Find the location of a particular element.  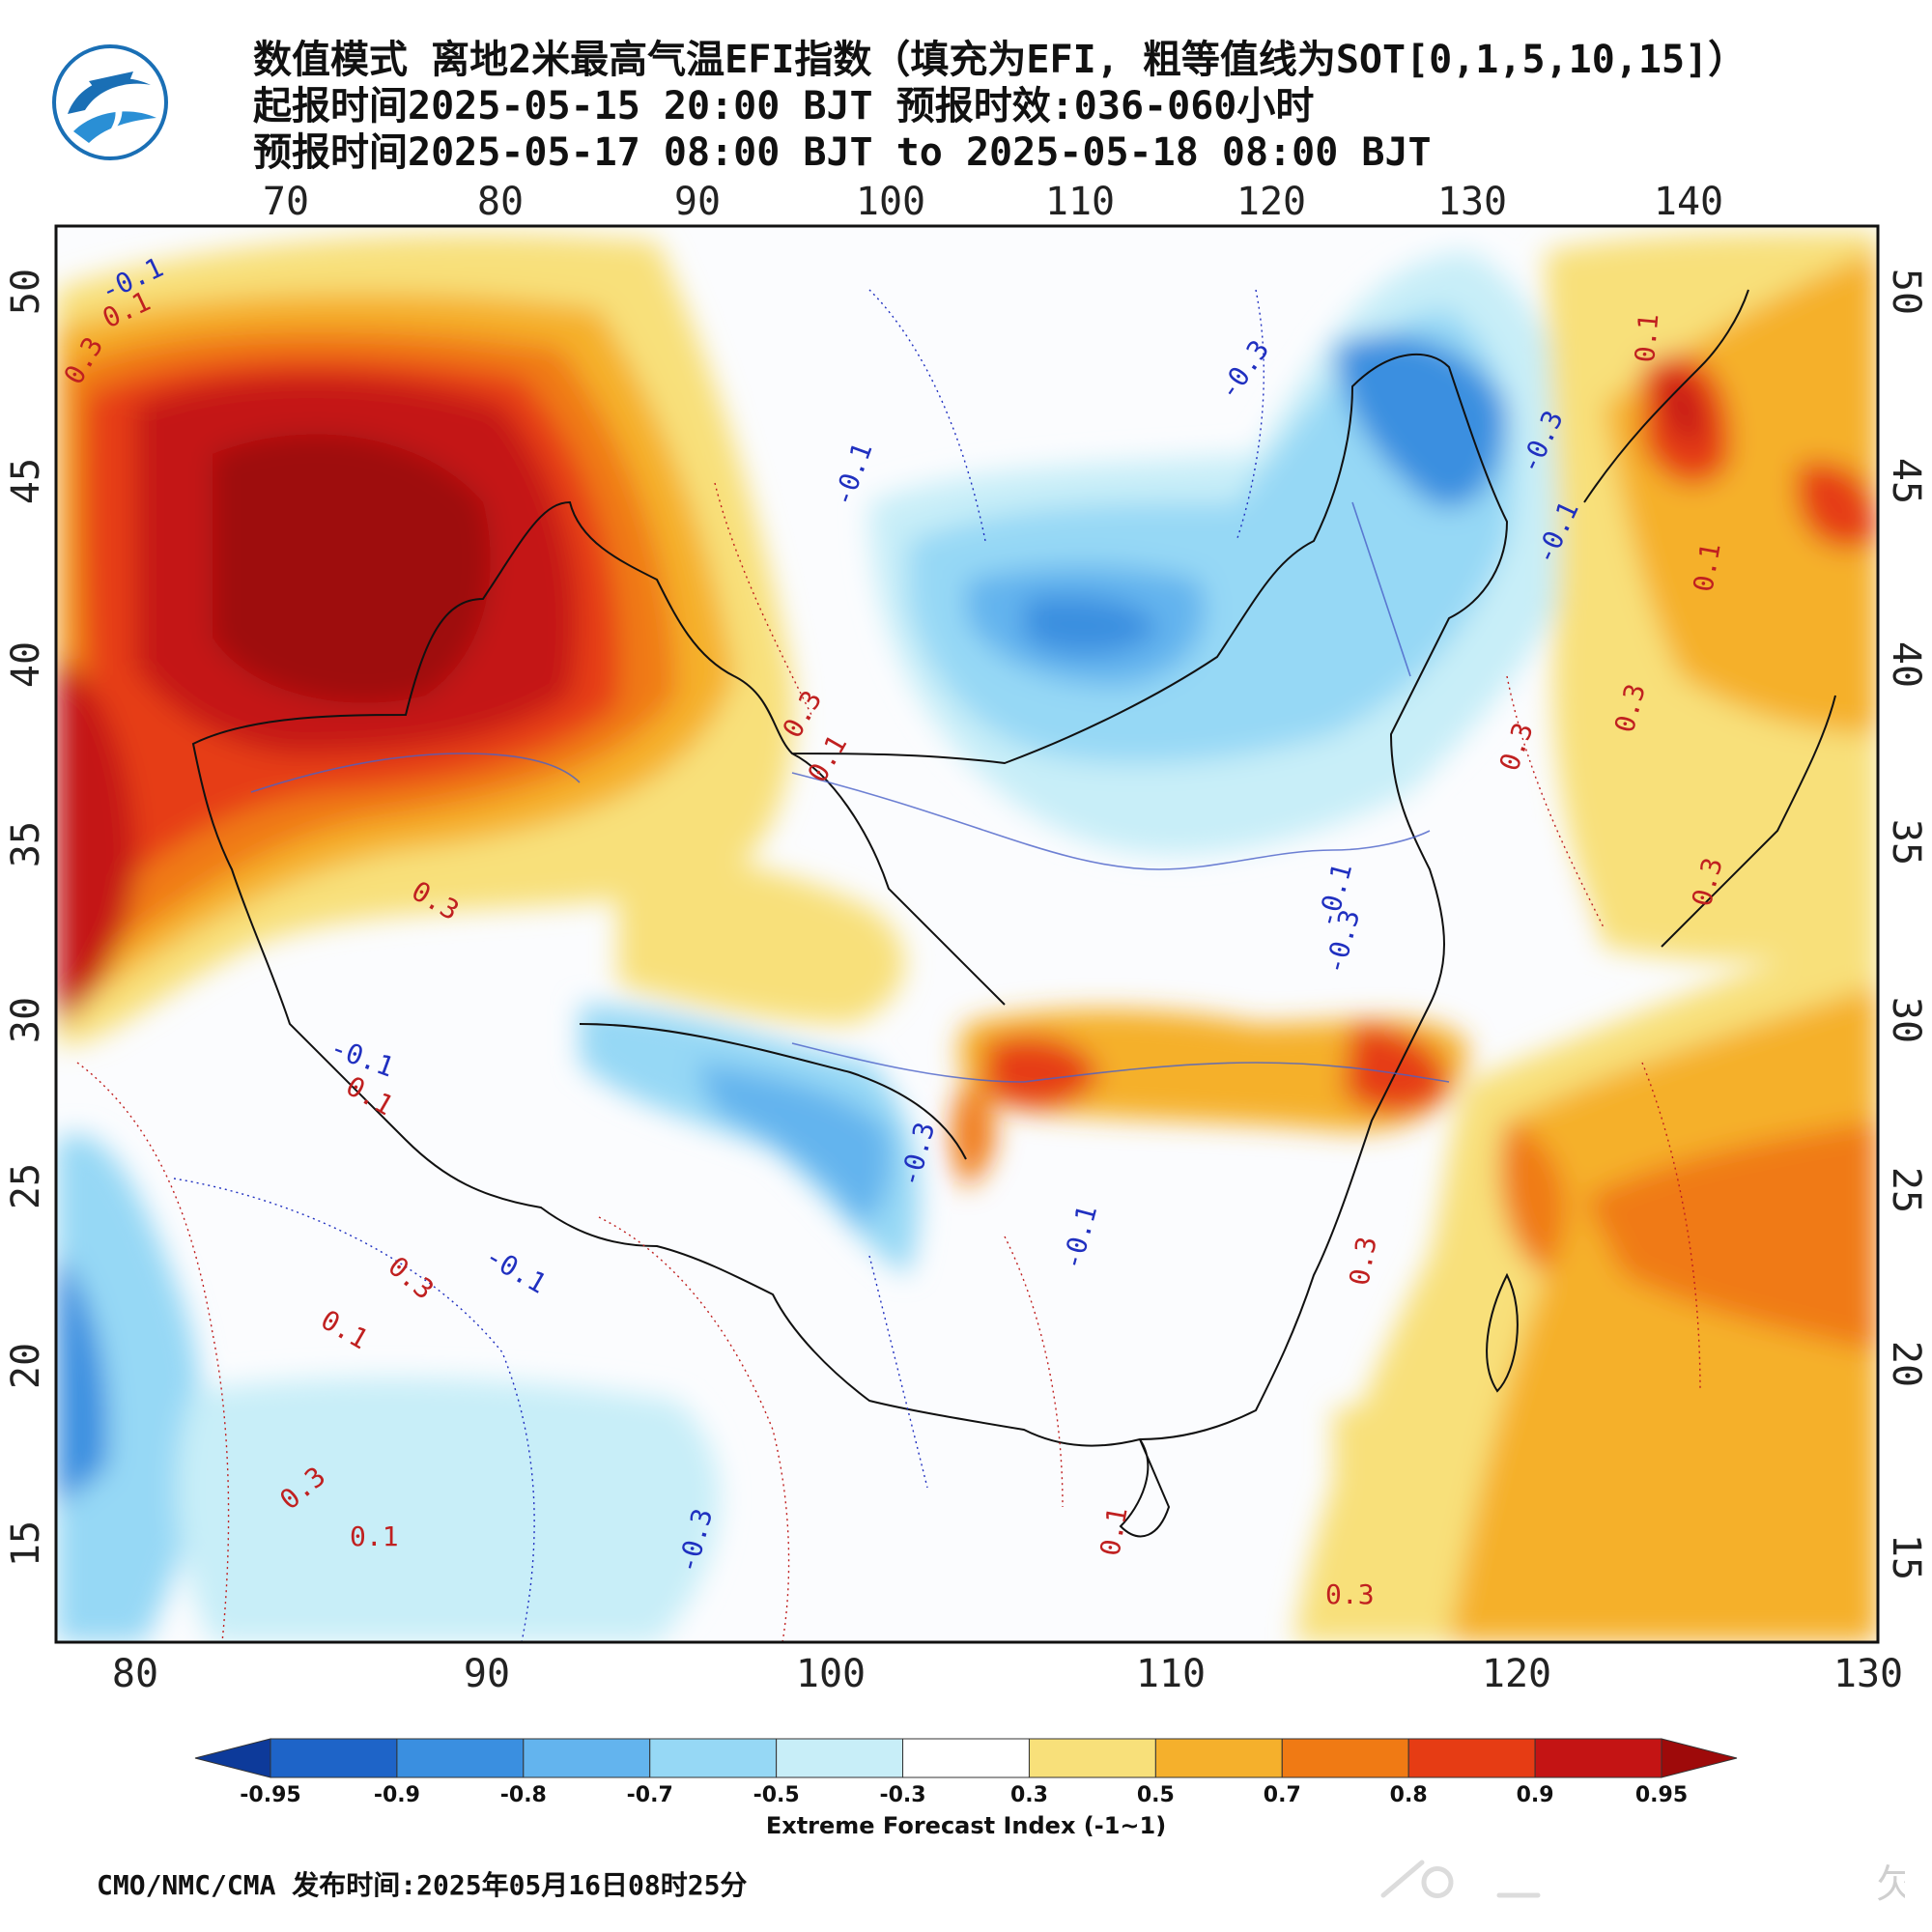

lon-label-bottom: 80 is located at coordinates (135, 1674).